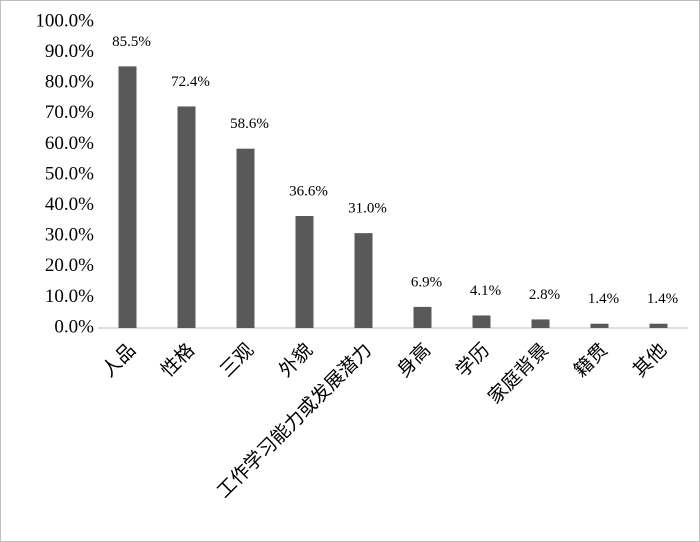 The width and height of the screenshot is (700, 542). I want to click on value-label: 4.1%, so click(485, 291).